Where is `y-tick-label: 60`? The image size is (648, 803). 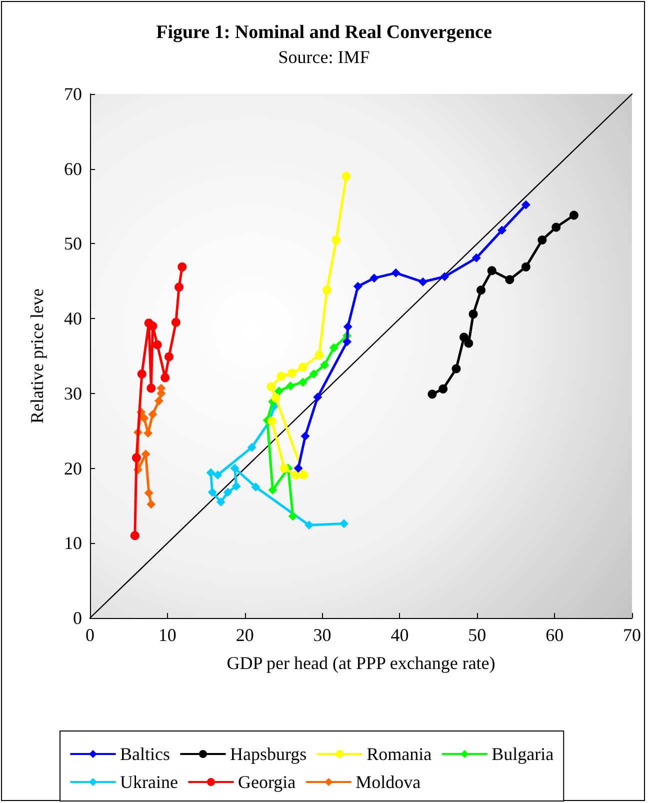 y-tick-label: 60 is located at coordinates (73, 168).